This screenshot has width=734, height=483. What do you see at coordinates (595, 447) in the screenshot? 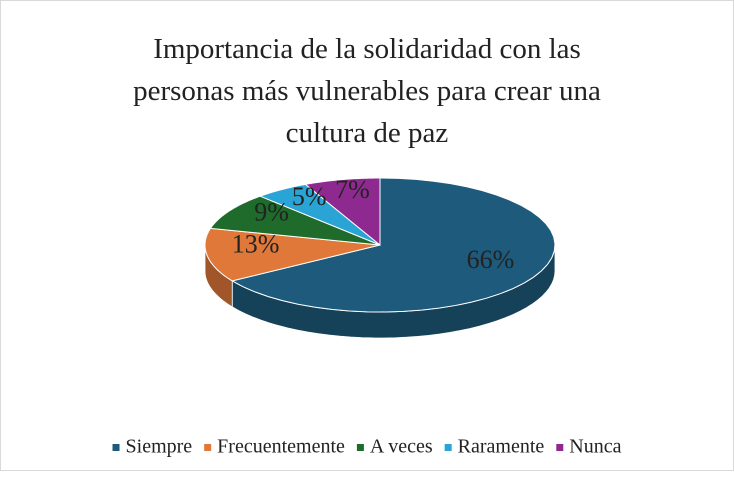
I see `legend-label: Nunca` at bounding box center [595, 447].